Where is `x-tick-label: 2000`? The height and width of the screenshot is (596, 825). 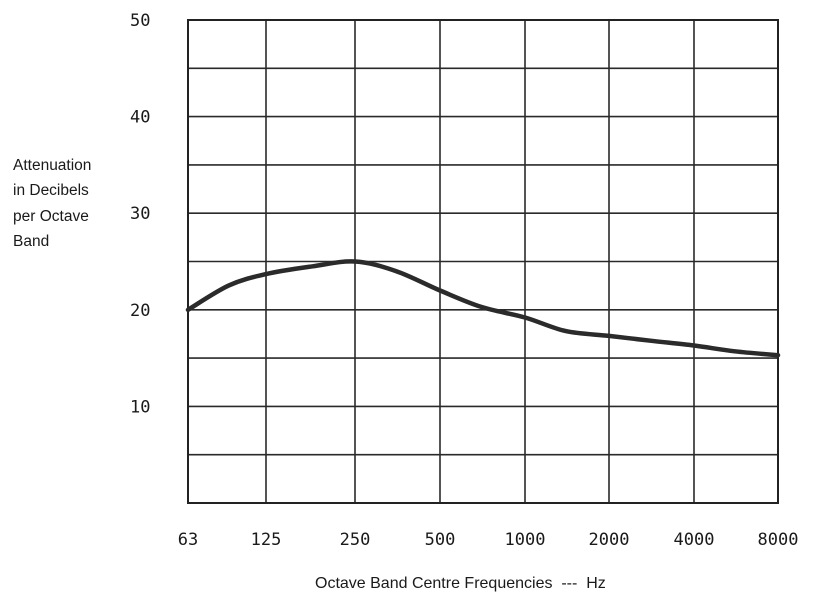 x-tick-label: 2000 is located at coordinates (609, 540).